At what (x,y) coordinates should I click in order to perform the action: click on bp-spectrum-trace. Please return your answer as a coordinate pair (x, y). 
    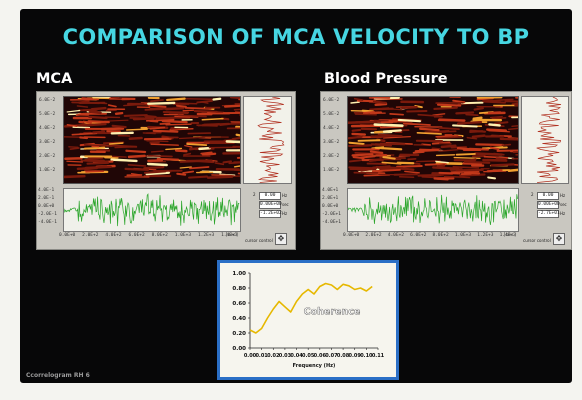
    Looking at the image, I should click on (545, 140).